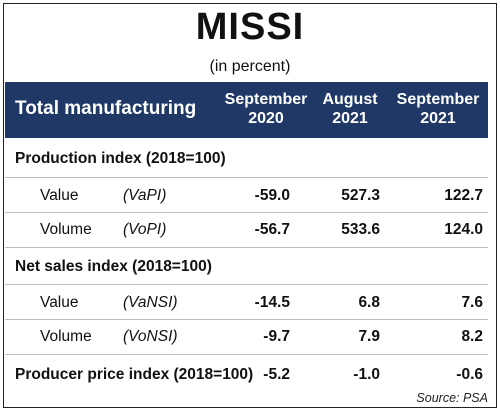 Image resolution: width=500 pixels, height=411 pixels. What do you see at coordinates (463, 195) in the screenshot?
I see `cell-sep-2021: 122.7` at bounding box center [463, 195].